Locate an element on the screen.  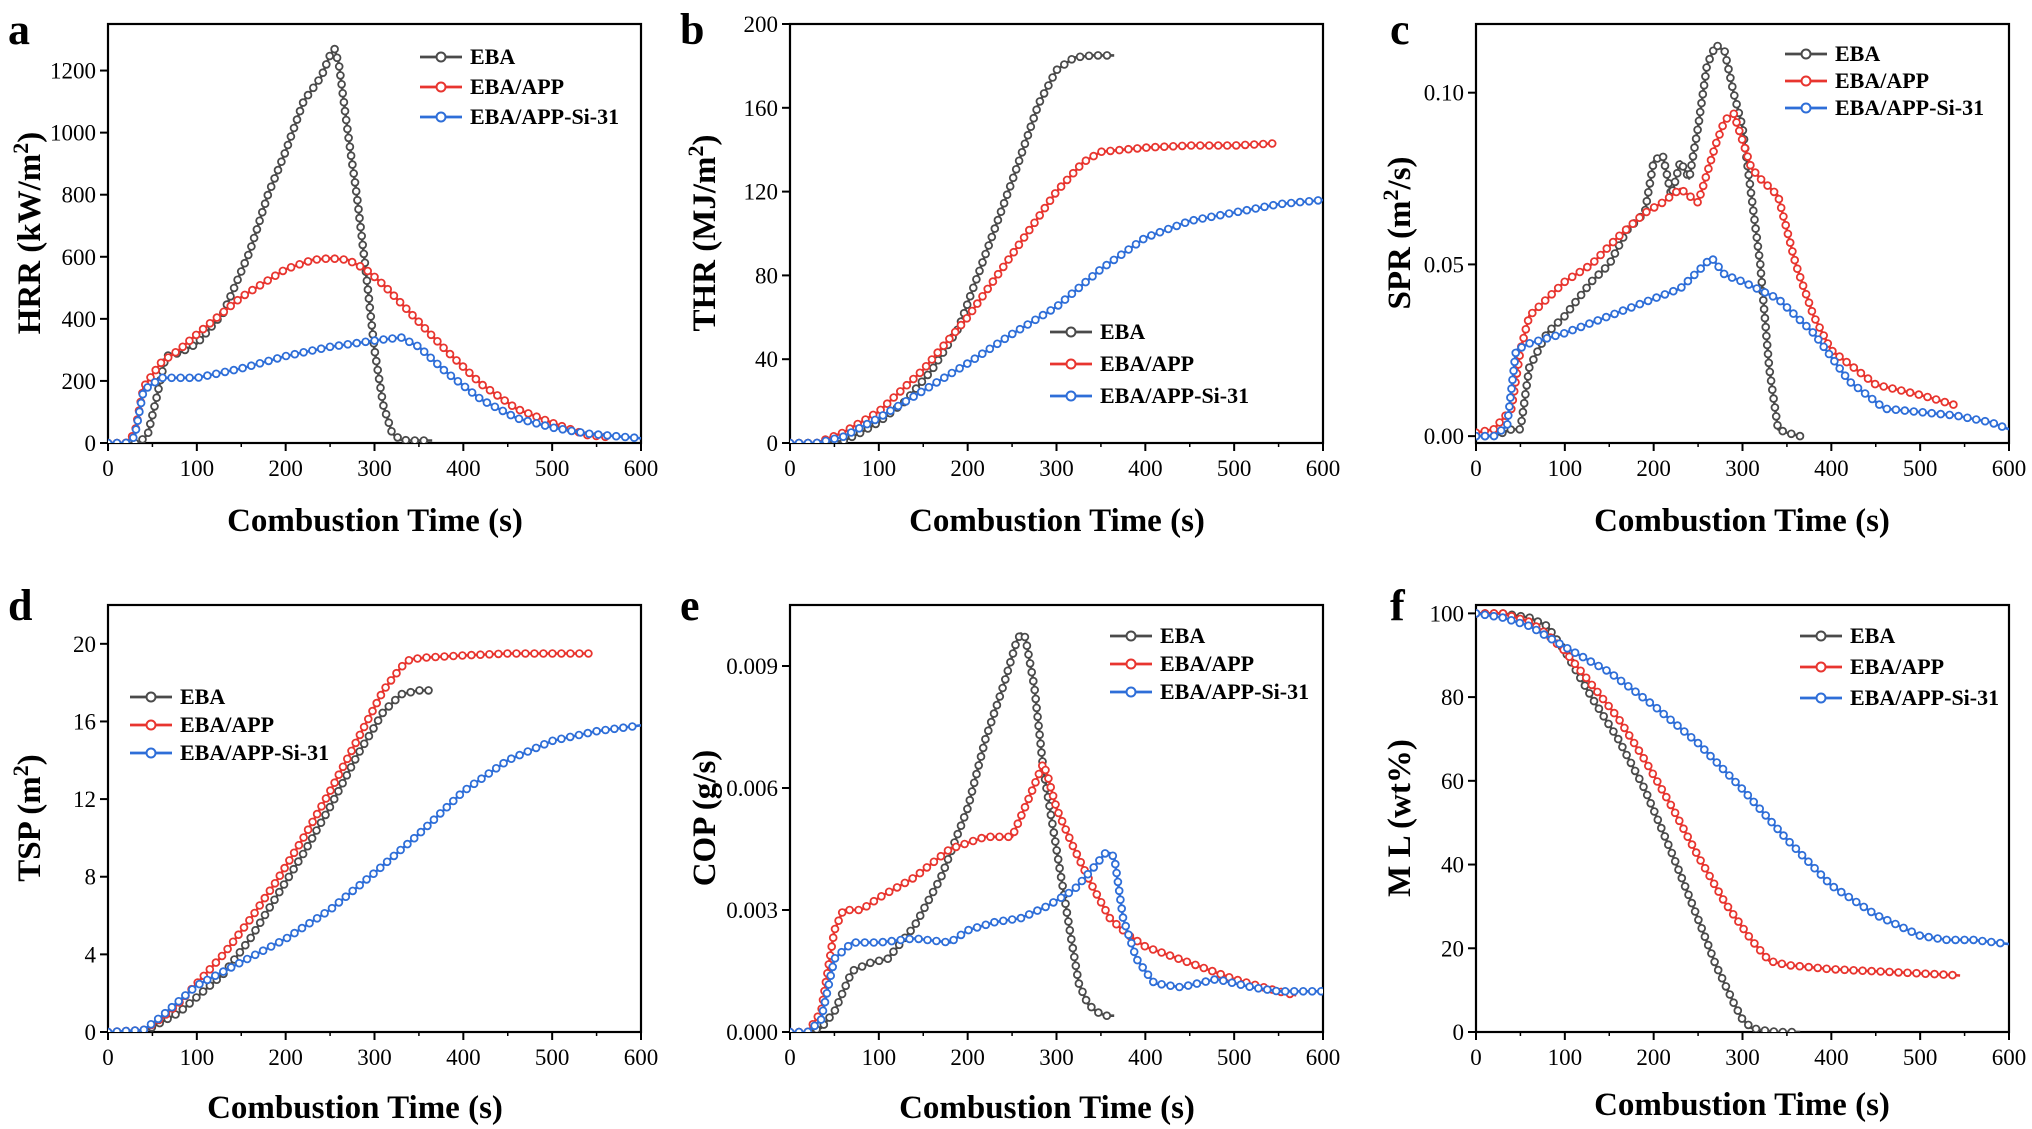
legend-label: EBA is located at coordinates (492, 56).